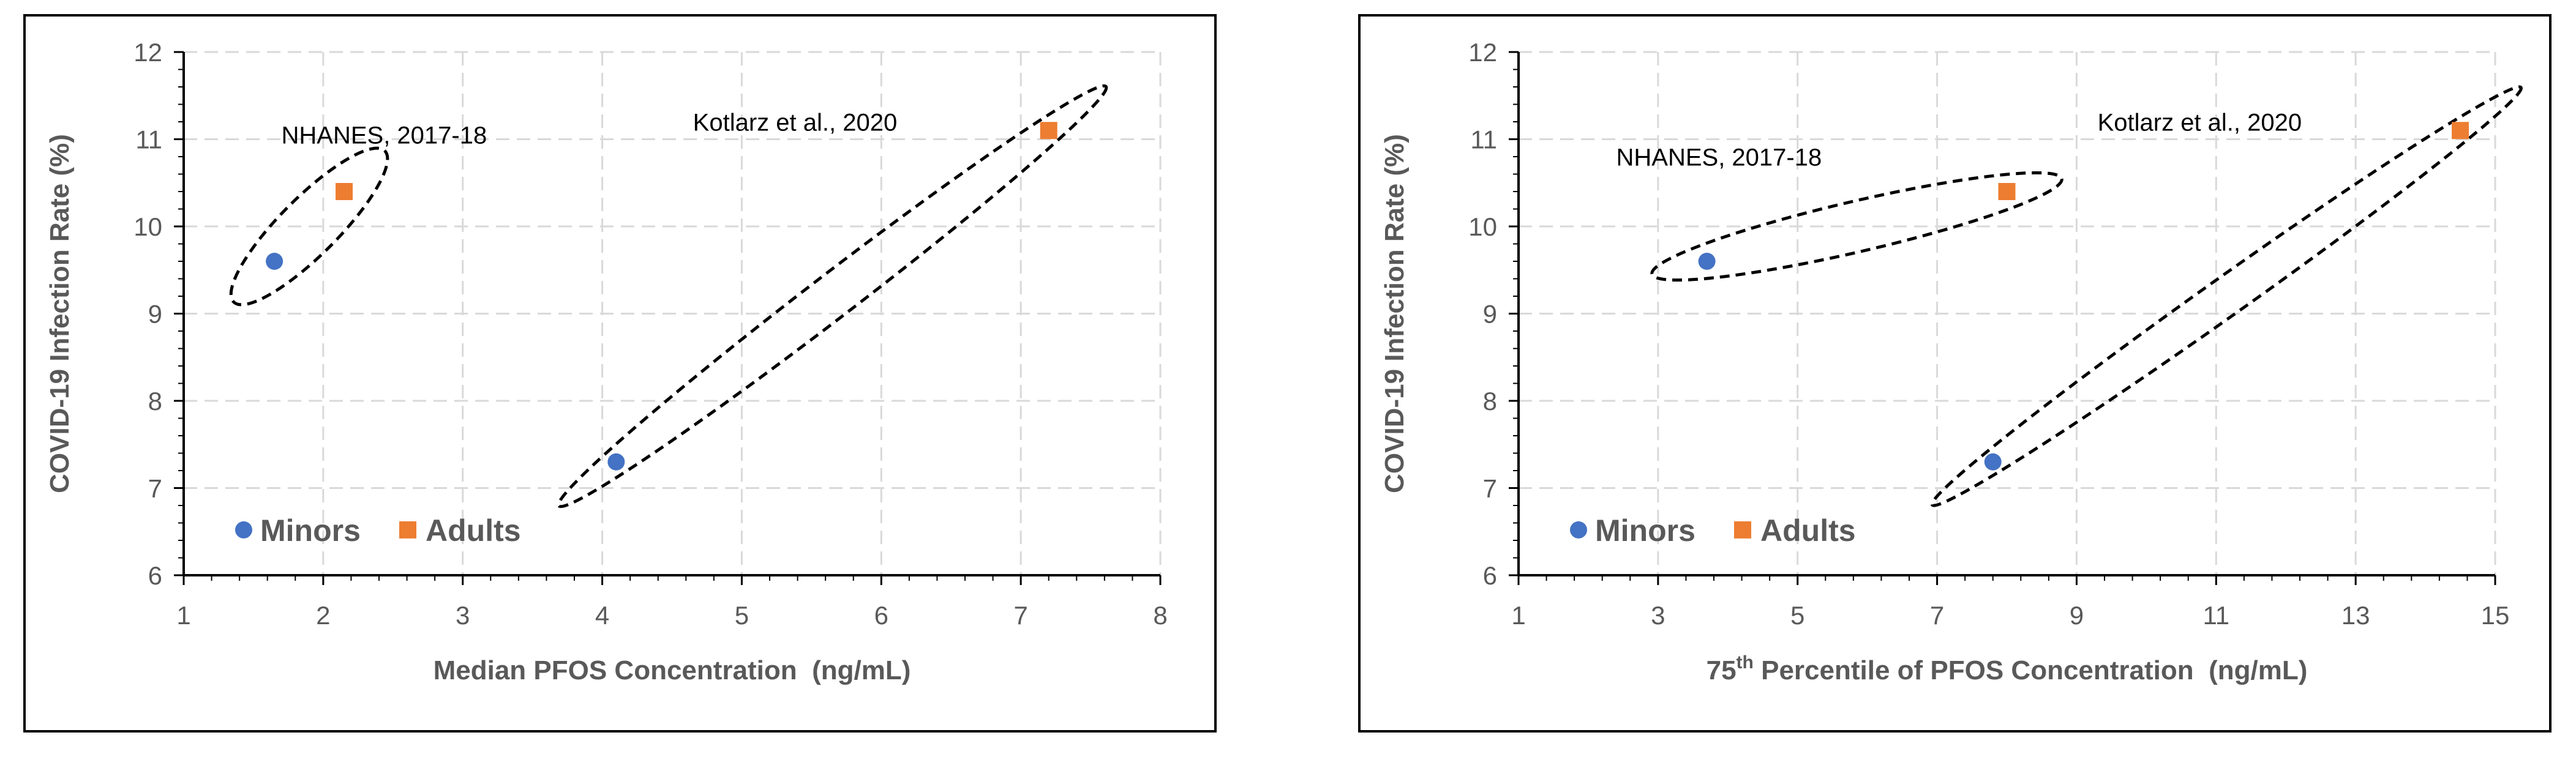  I want to click on x-axis-title-number: 75, so click(1722, 670).